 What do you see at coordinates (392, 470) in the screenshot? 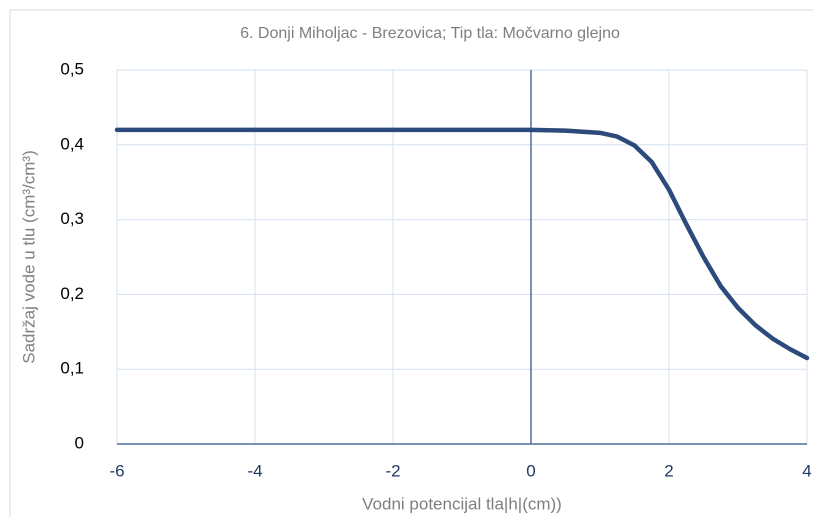
I see `x-tick-label: -2` at bounding box center [392, 470].